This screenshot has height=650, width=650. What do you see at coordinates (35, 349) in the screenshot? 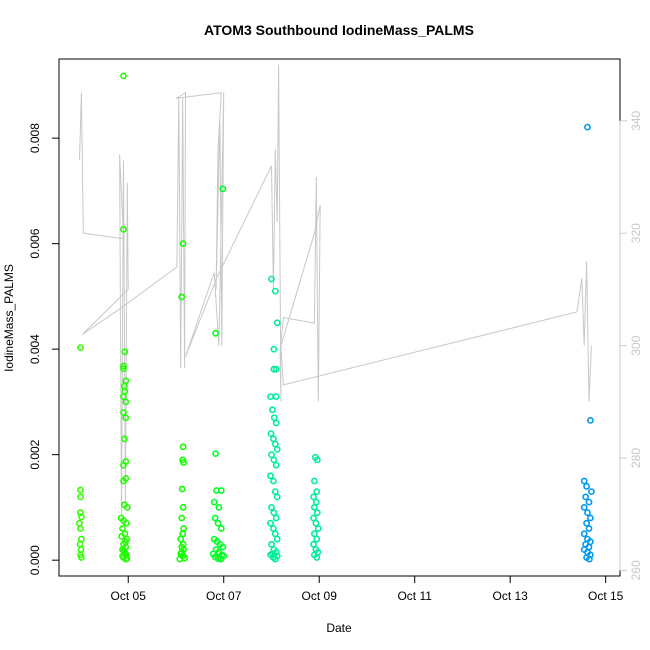
I see `y-tick-label: 0.004` at bounding box center [35, 349].